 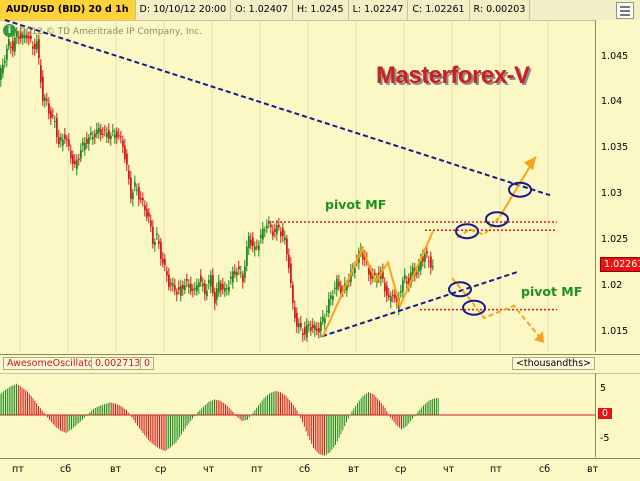 What do you see at coordinates (617, 186) in the screenshot?
I see `price-axis: 1.045 1.04 1.035 1.03 1.025 1.02 1.015` at bounding box center [617, 186].